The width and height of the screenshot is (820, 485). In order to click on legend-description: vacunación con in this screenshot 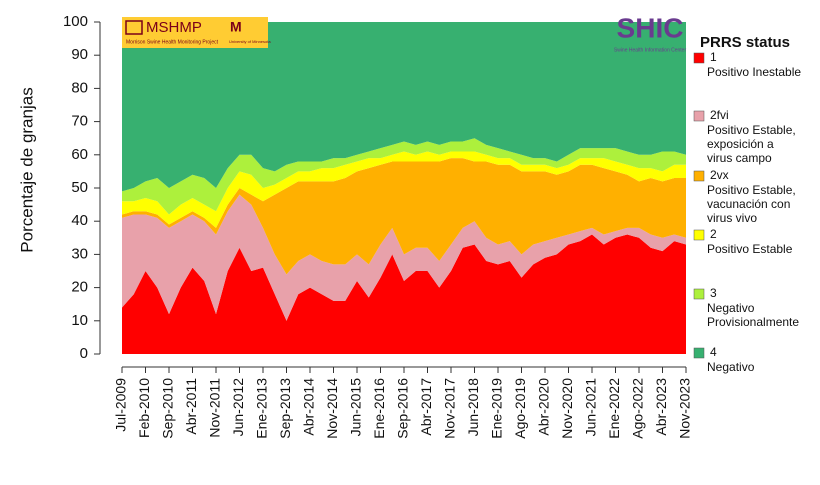, I will do `click(748, 204)`.